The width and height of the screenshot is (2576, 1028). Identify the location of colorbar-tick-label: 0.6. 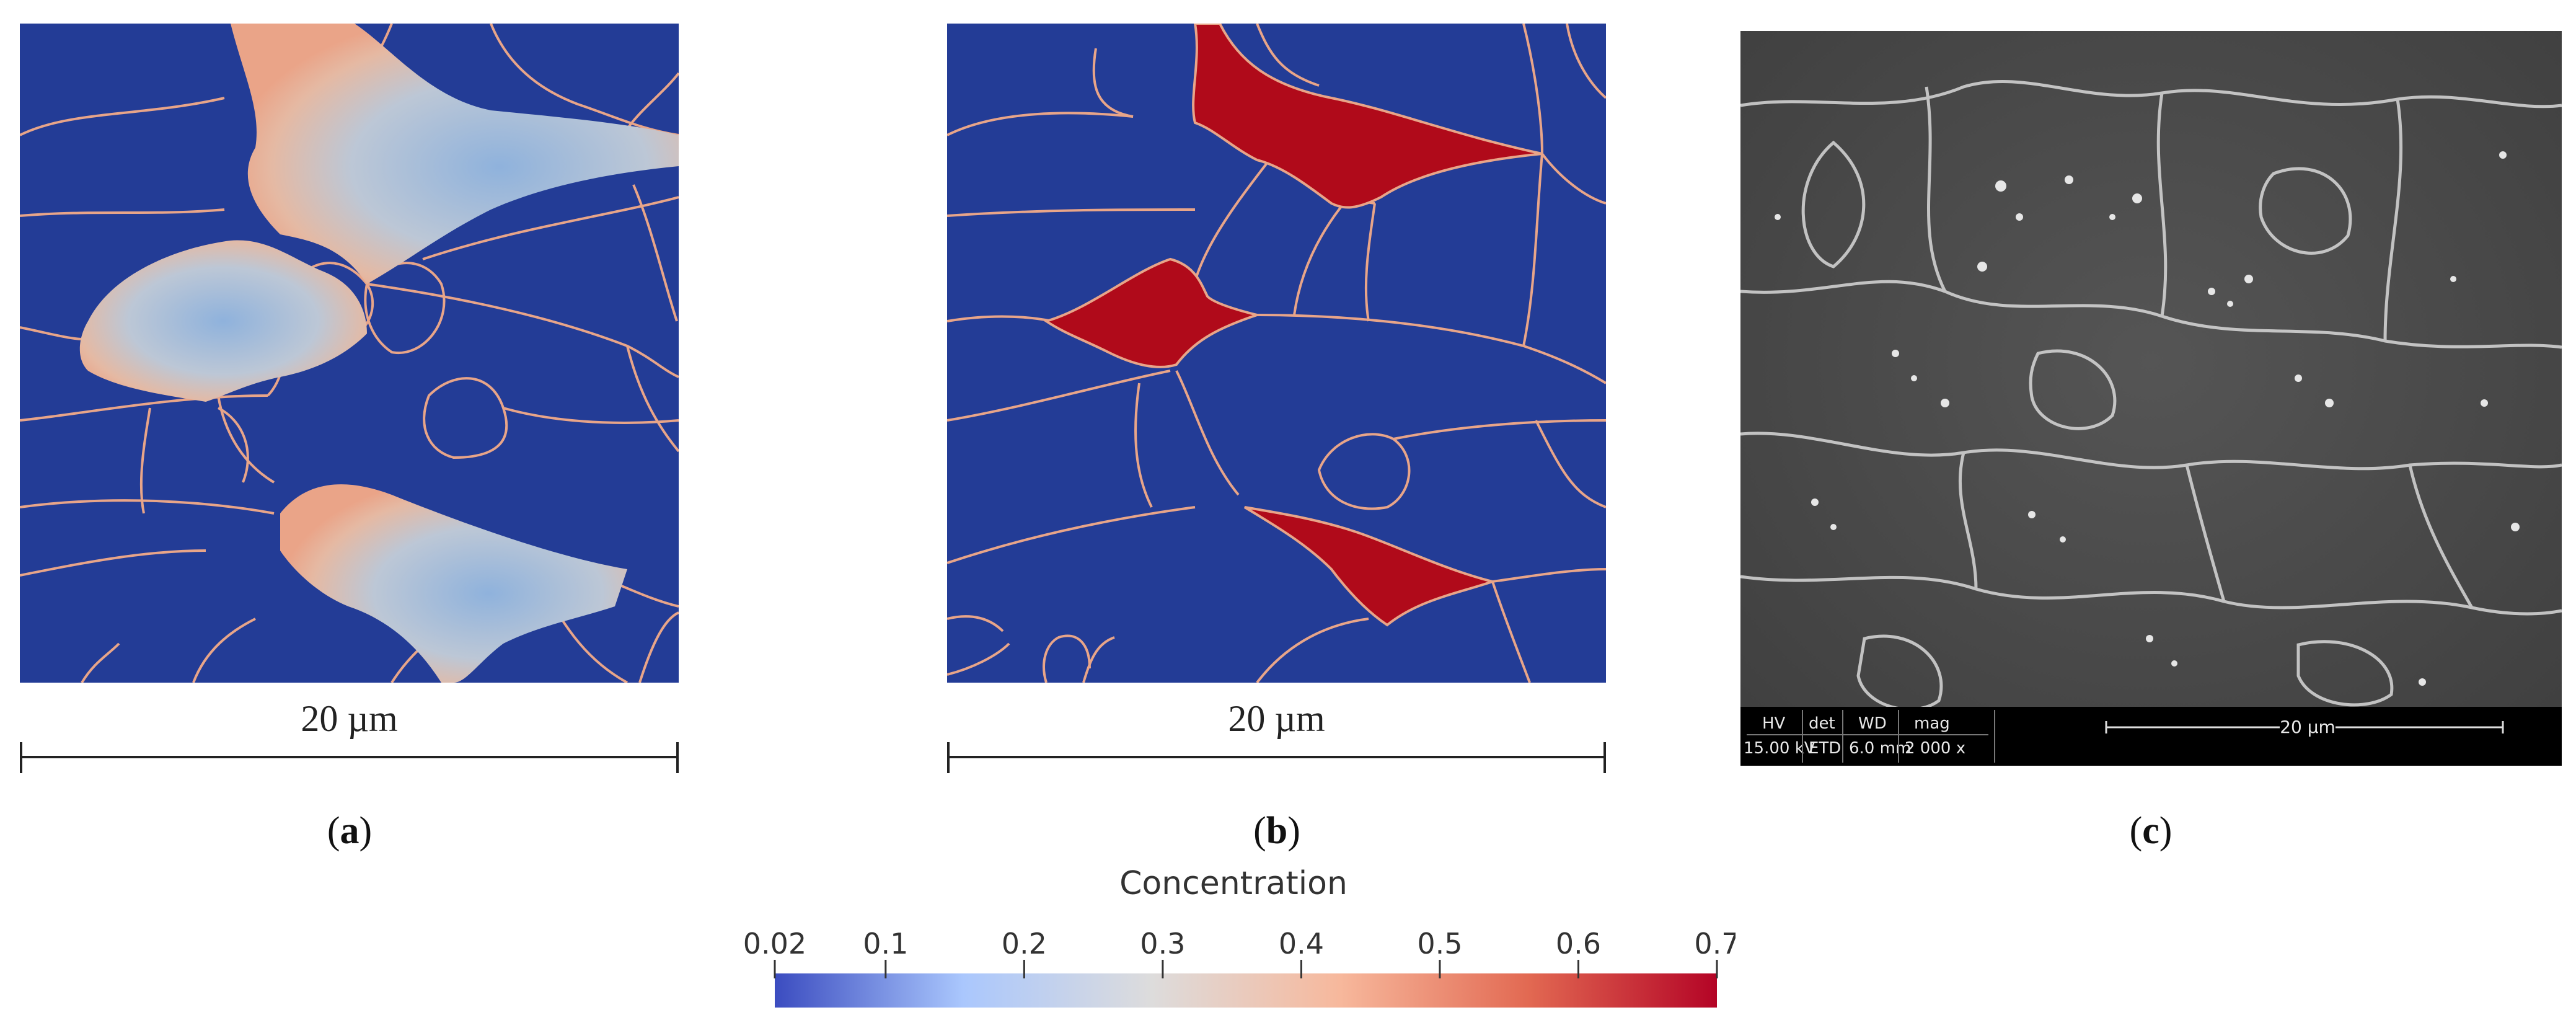
(1578, 943).